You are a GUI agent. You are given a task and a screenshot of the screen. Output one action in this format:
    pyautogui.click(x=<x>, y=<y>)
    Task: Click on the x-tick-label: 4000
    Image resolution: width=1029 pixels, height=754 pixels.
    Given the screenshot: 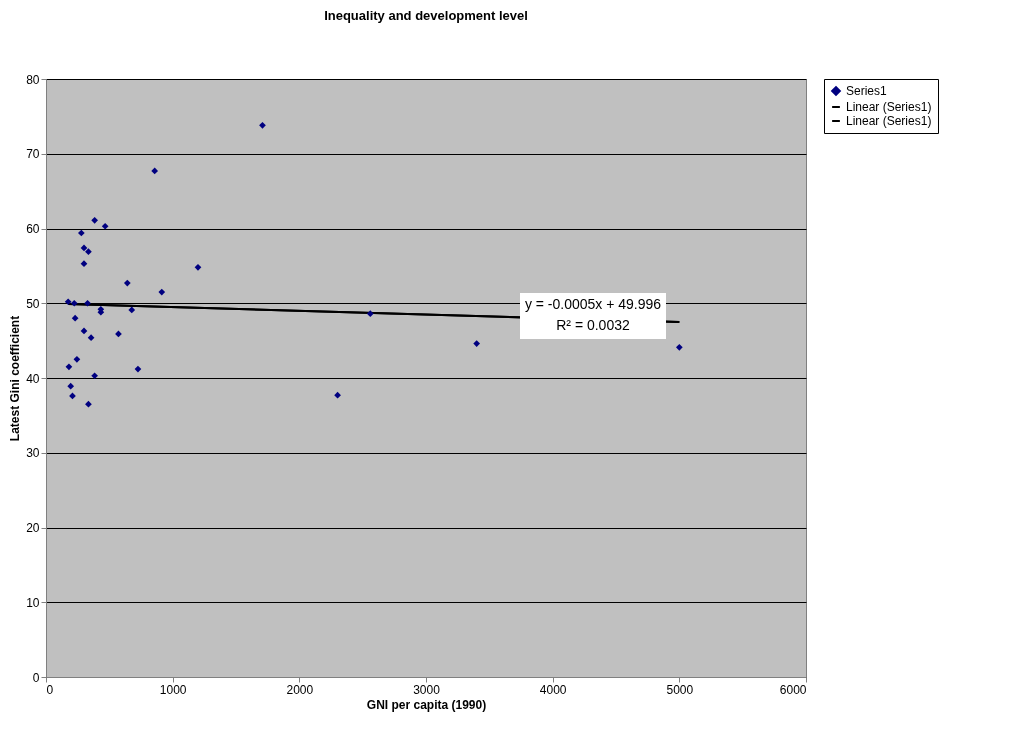 What is the action you would take?
    pyautogui.click(x=553, y=689)
    